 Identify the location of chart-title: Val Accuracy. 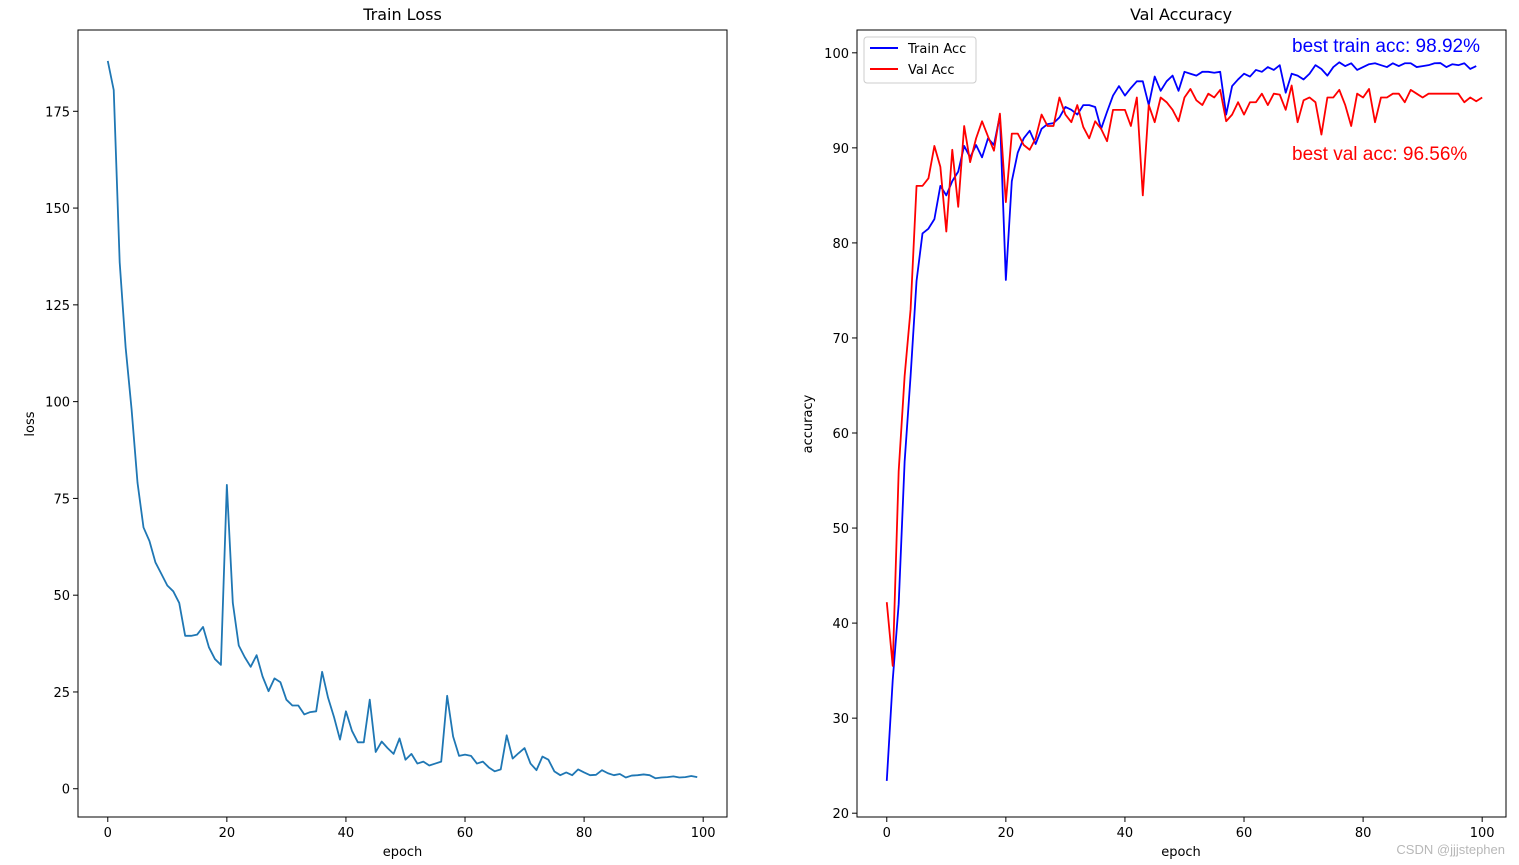
(1181, 14).